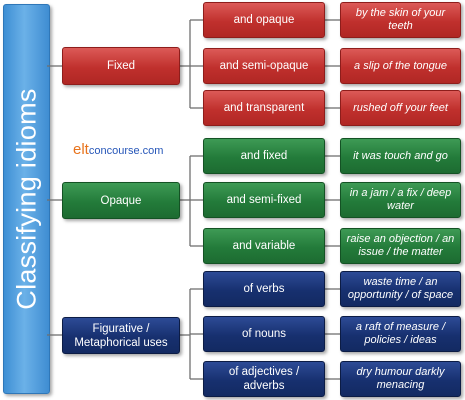 The image size is (465, 400). I want to click on logo-rest-text: concourse.com, so click(126, 151).